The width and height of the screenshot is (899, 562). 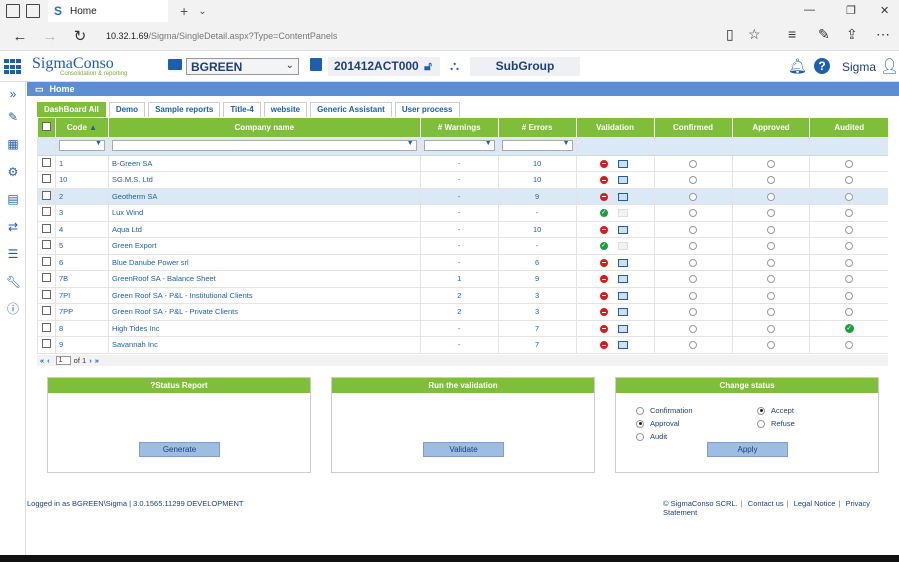 What do you see at coordinates (462, 246) in the screenshot?
I see `table-row: 5 Green Export - - ✓` at bounding box center [462, 246].